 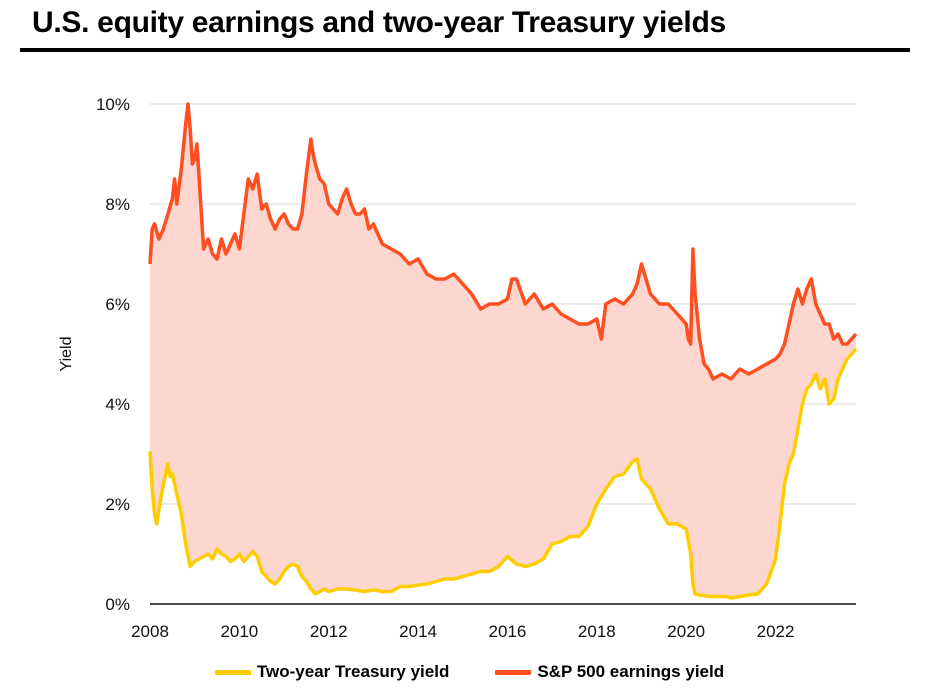 I want to click on legend-swatch-treasury, so click(x=232, y=672).